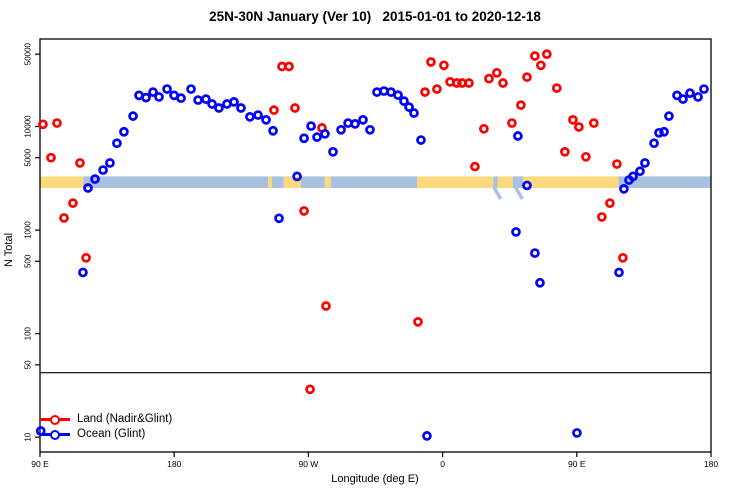  Describe the element at coordinates (28, 53) in the screenshot. I see `y-tick-label: 50000` at that location.